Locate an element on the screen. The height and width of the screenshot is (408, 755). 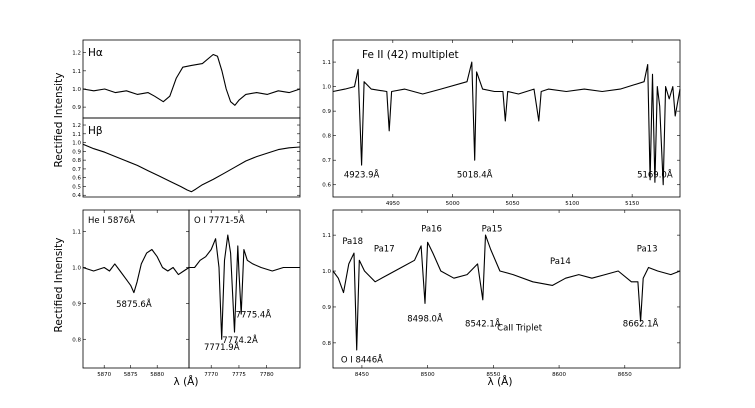
axes-frame-oi is located at coordinates (244, 289).